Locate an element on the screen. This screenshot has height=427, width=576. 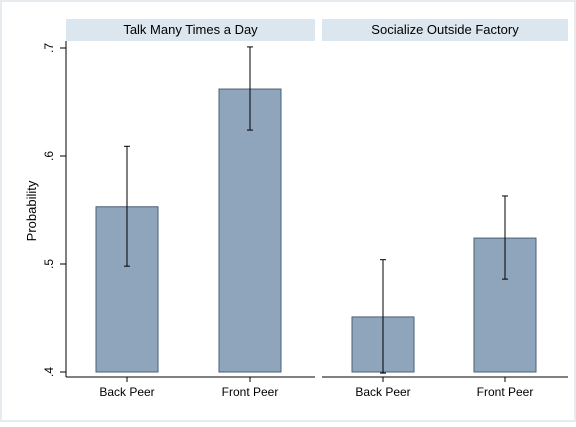
panel-title: Talk Many Times a Day is located at coordinates (190, 29).